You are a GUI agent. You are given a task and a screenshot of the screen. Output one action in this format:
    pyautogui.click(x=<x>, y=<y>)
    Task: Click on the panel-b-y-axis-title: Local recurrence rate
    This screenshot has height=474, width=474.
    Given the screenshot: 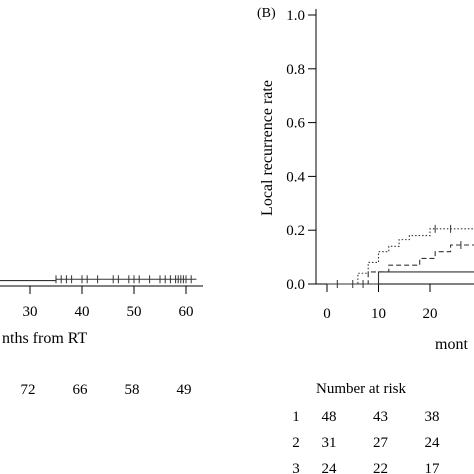 What is the action you would take?
    pyautogui.click(x=267, y=148)
    